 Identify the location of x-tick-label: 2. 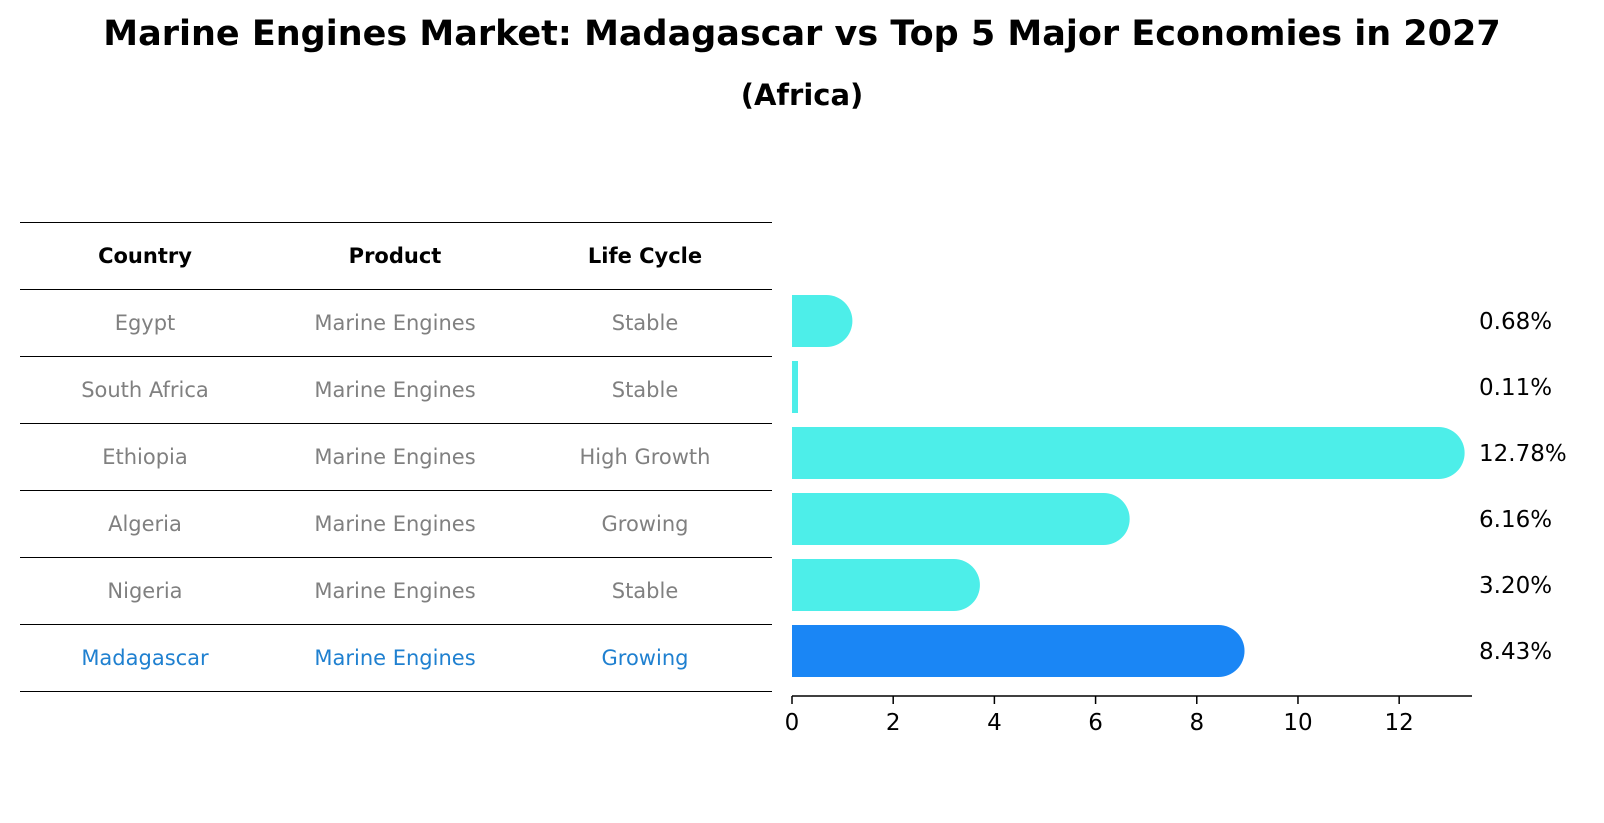
(893, 723).